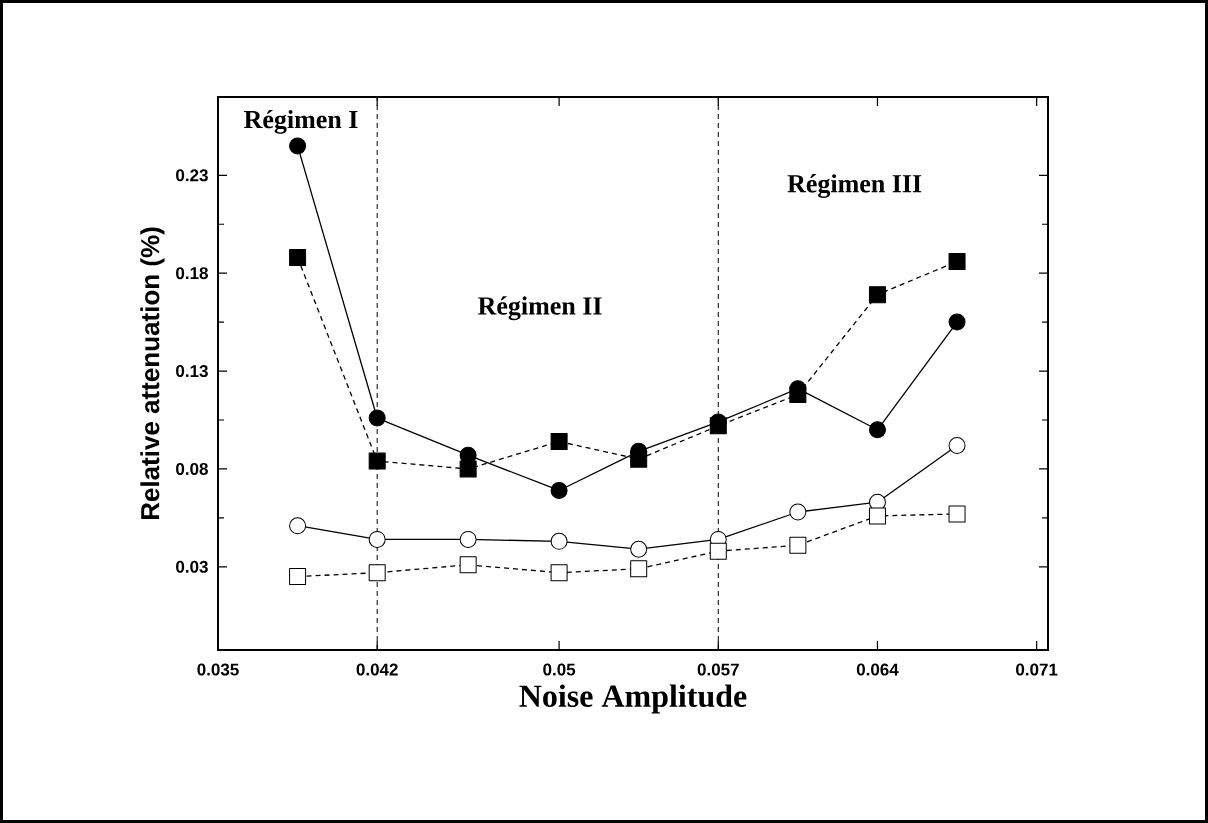 The height and width of the screenshot is (823, 1208). I want to click on y-tick-label: 0.13, so click(192, 371).